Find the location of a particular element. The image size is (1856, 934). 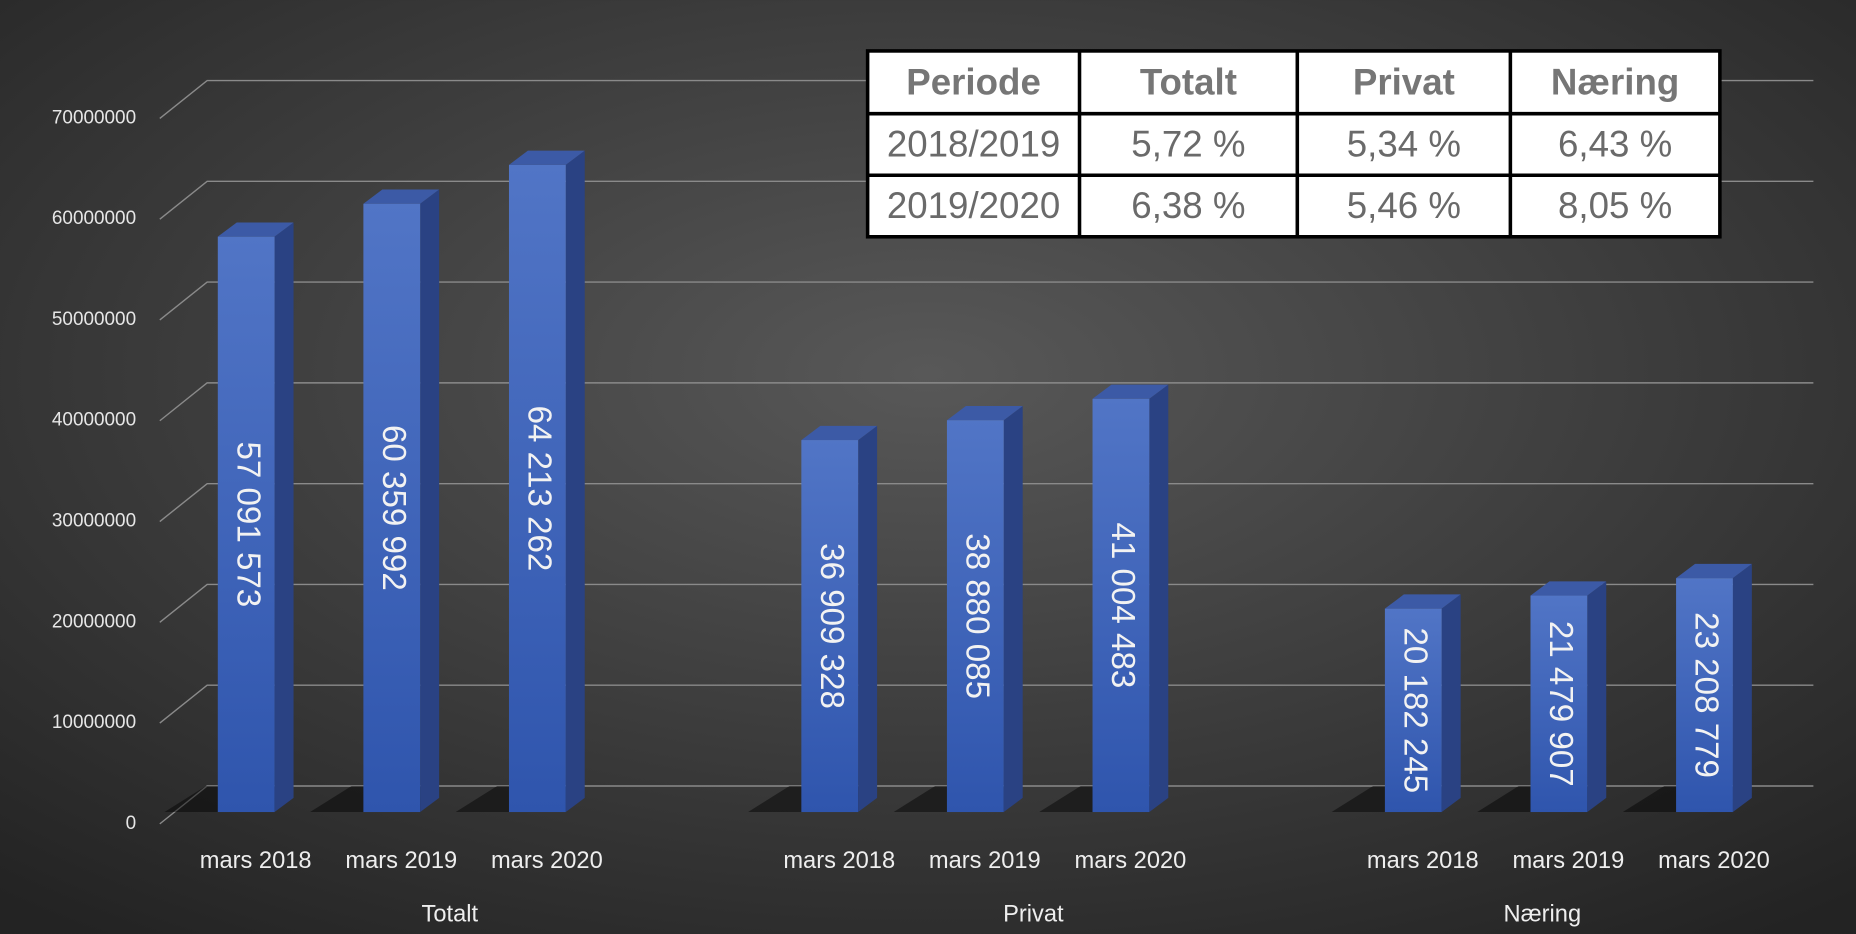

group-label: Næring is located at coordinates (1543, 914).